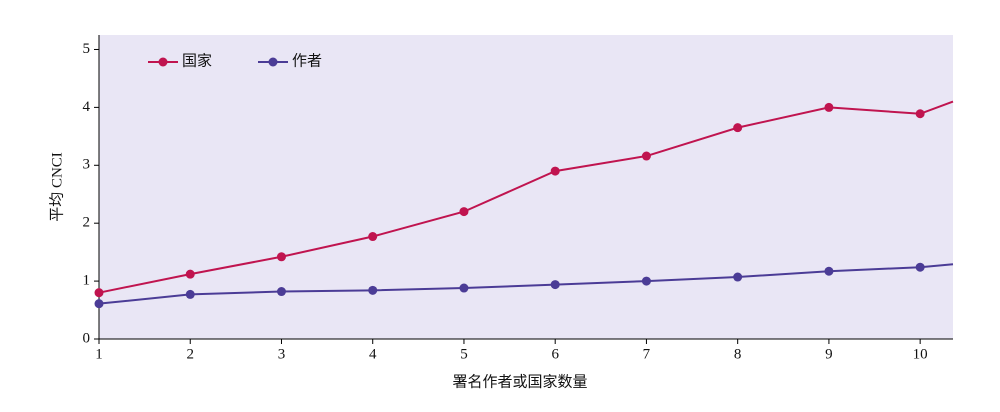  I want to click on legend-label: 作者, so click(307, 60).